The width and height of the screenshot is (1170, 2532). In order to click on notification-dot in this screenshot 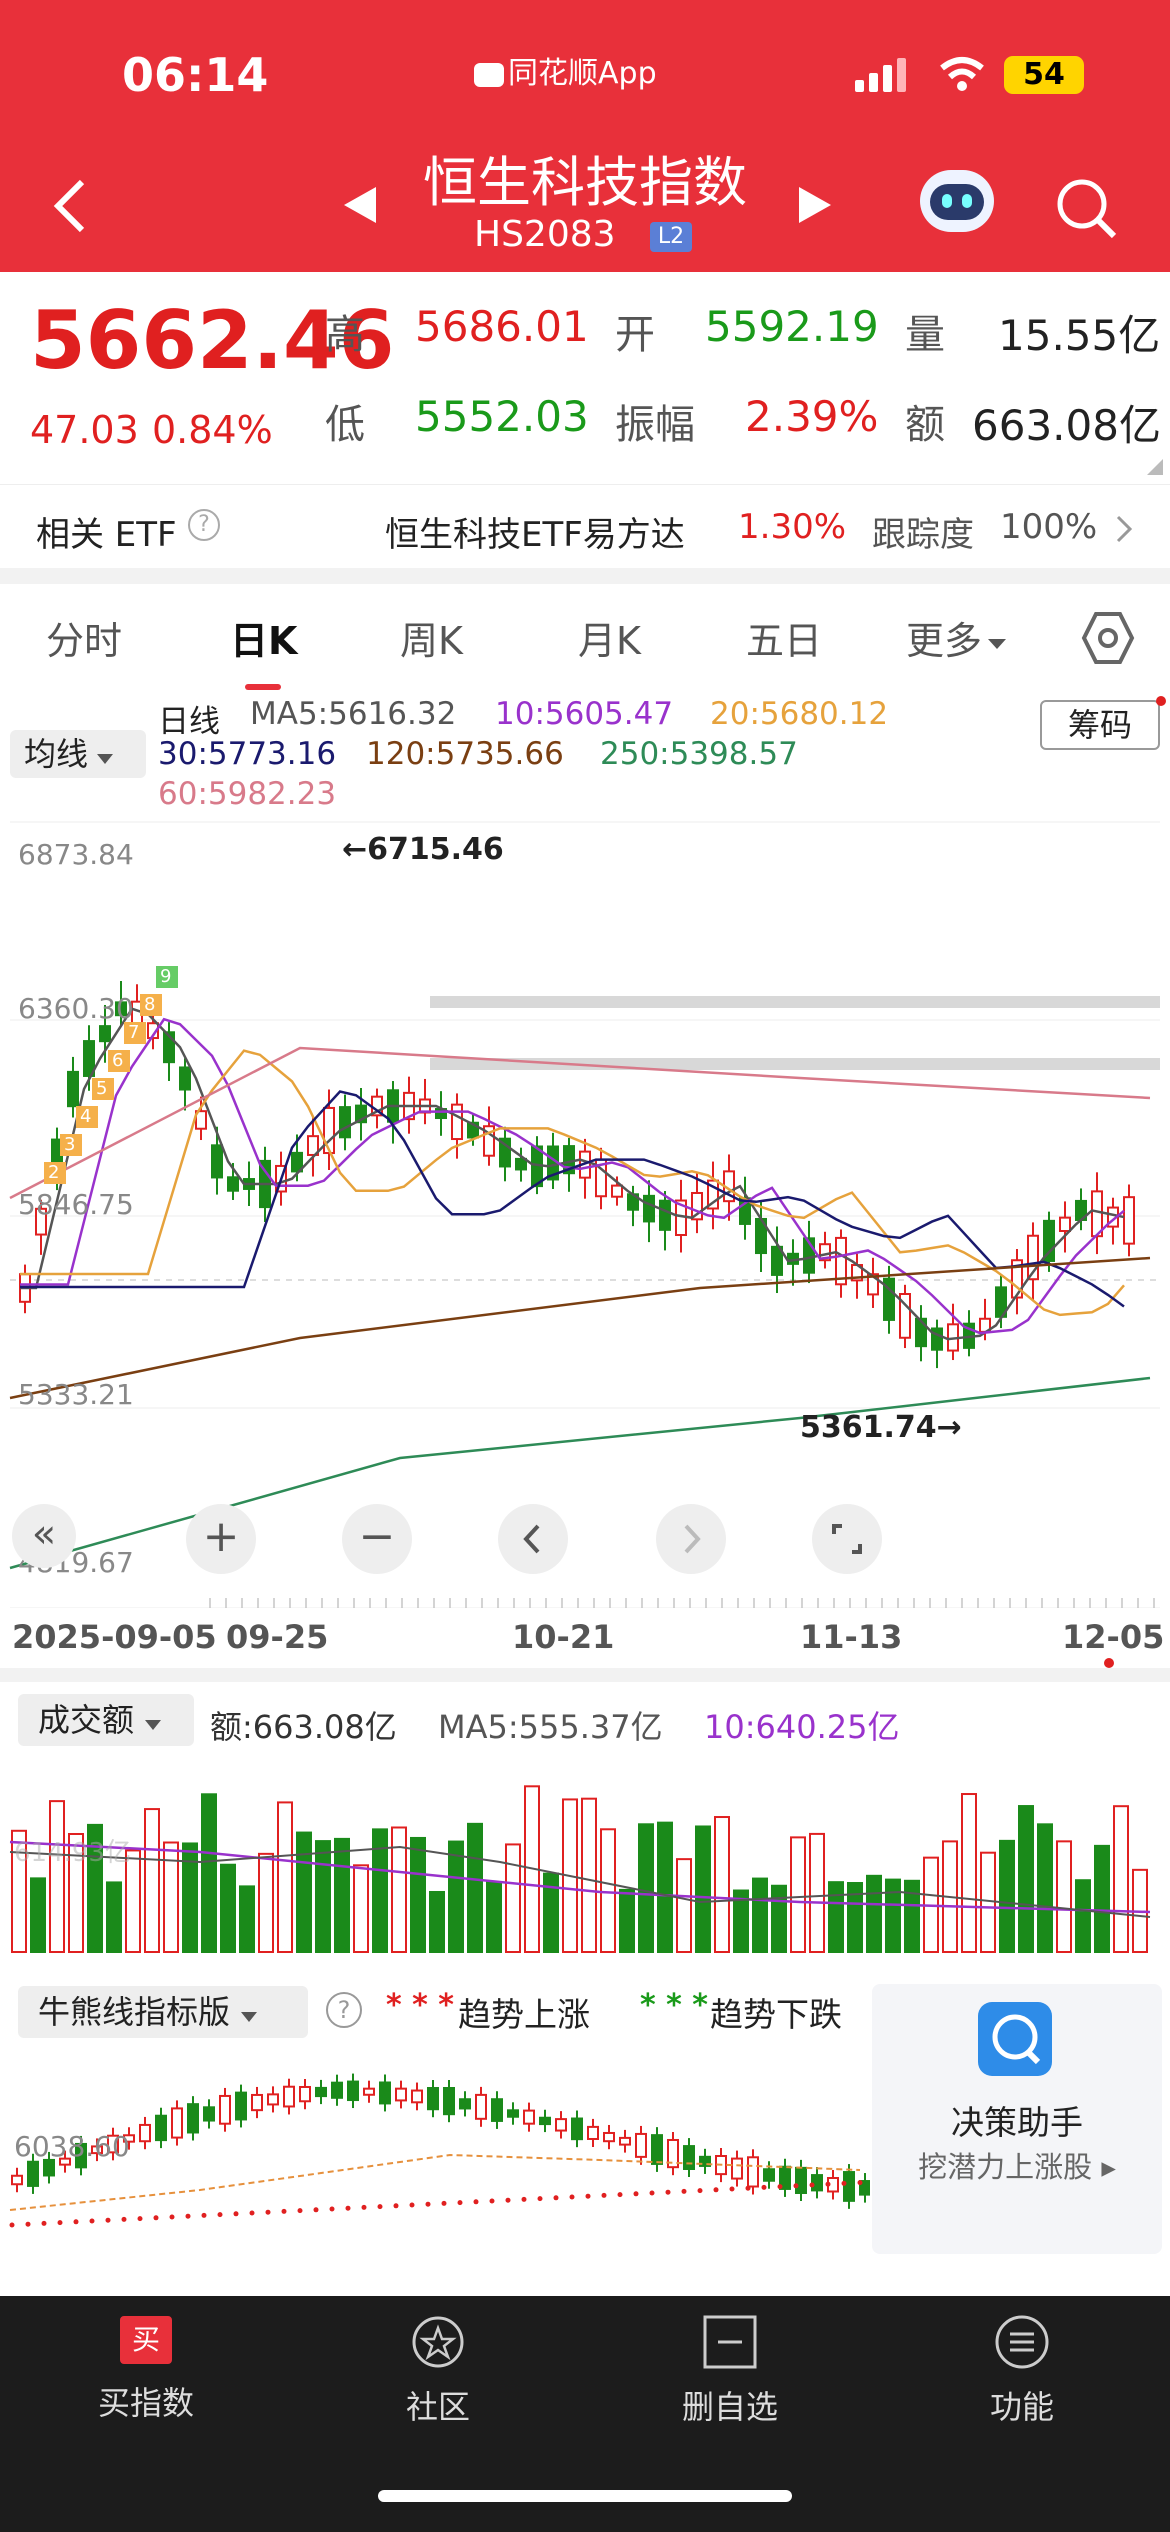, I will do `click(1161, 701)`.